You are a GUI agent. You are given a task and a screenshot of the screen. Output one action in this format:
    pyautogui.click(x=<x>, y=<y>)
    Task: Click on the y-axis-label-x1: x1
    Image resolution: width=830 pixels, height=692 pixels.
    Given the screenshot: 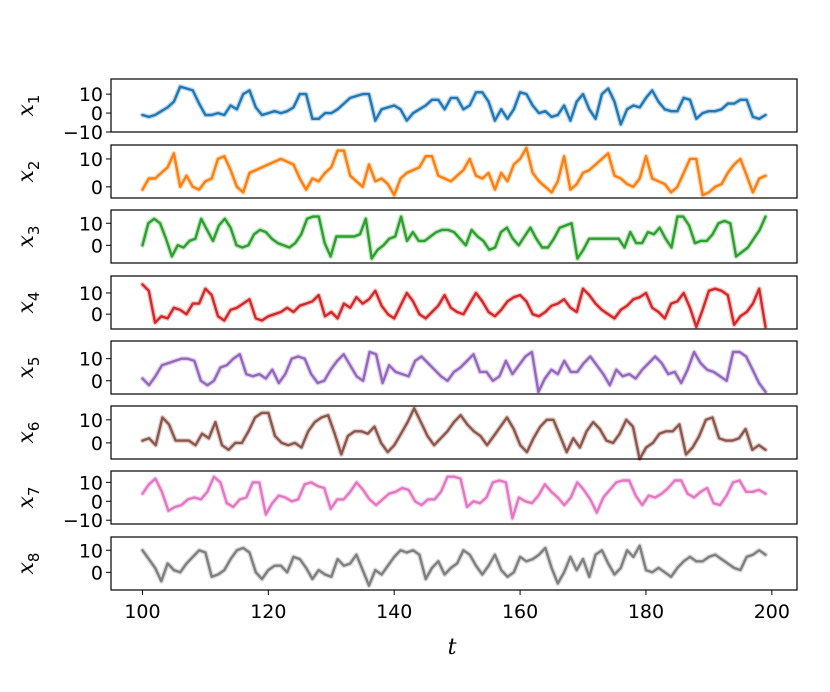 What is the action you would take?
    pyautogui.click(x=28, y=106)
    